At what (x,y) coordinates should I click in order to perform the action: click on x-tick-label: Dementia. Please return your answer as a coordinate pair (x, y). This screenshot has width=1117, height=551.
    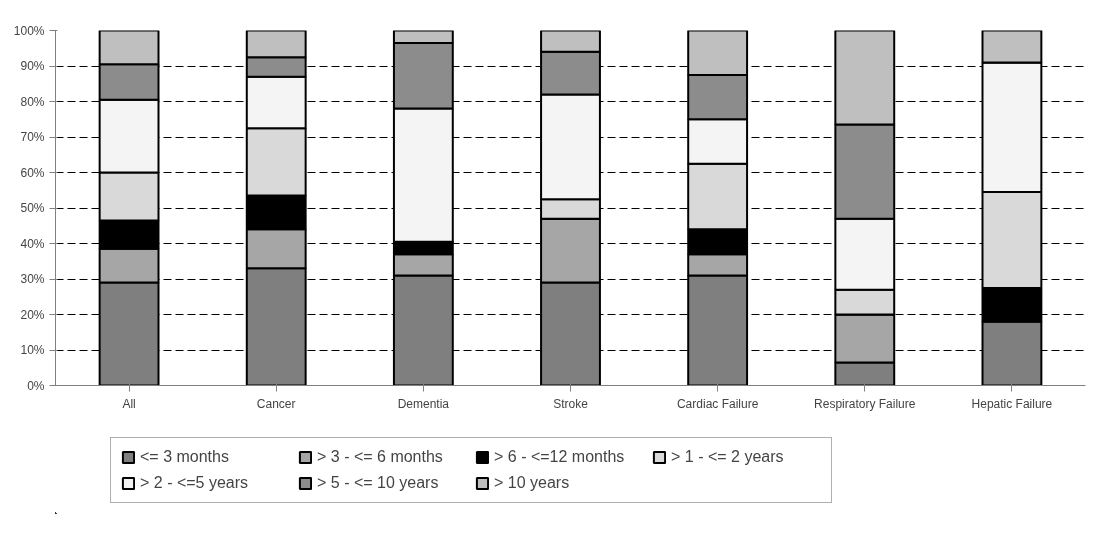
    Looking at the image, I should click on (423, 403).